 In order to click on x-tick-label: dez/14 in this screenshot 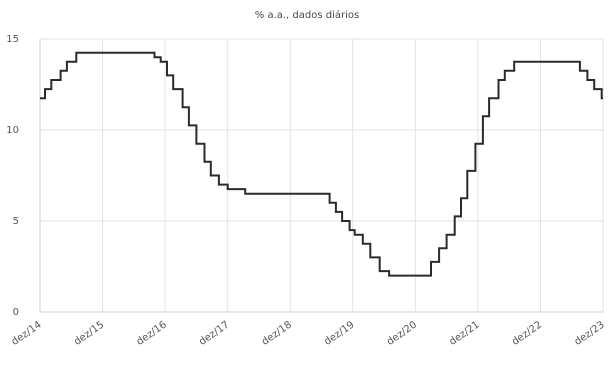, I will do `click(27, 333)`.